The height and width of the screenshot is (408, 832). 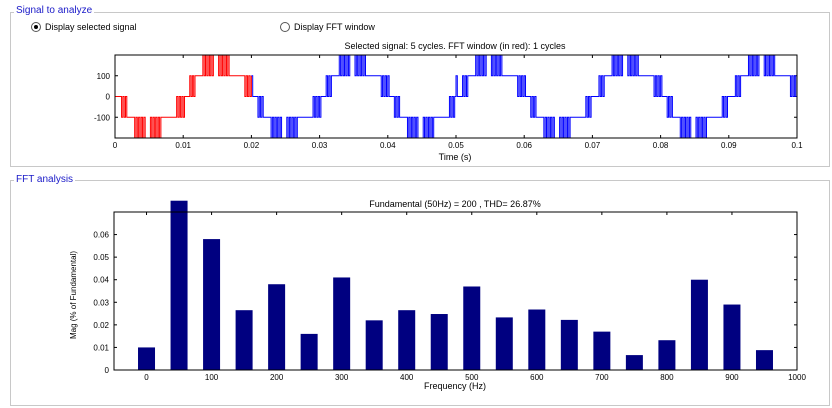 I want to click on signal-y-tick-label: 0, so click(x=108, y=97).